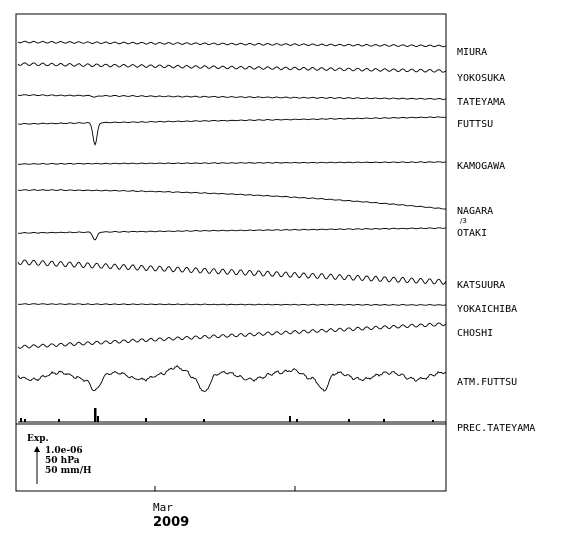  What do you see at coordinates (496, 428) in the screenshot?
I see `station-label-prec-tateyama: PREC.TATEYAMA` at bounding box center [496, 428].